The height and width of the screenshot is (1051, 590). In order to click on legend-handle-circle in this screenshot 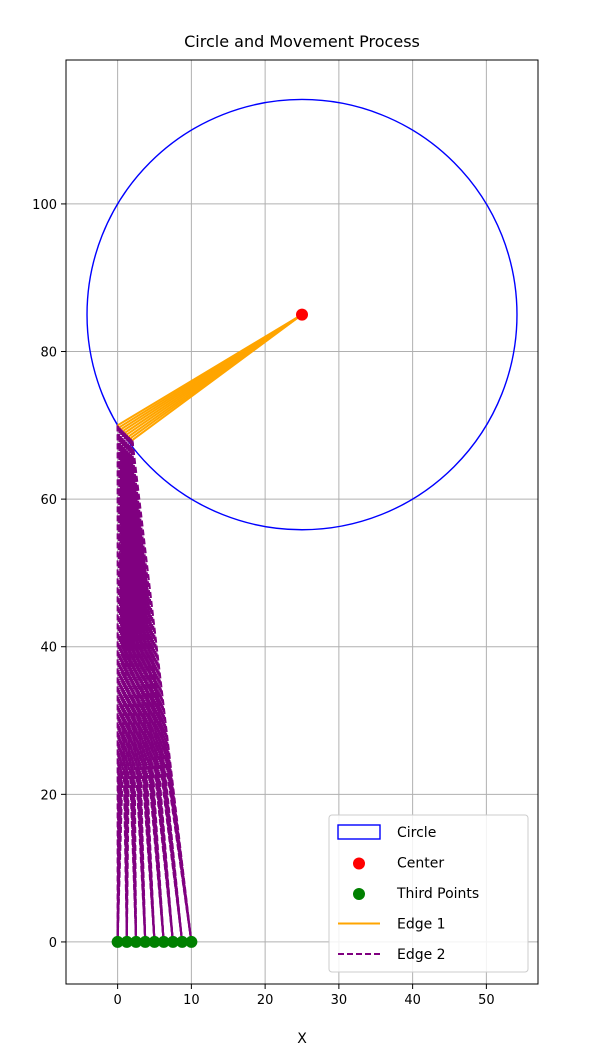, I will do `click(359, 832)`.